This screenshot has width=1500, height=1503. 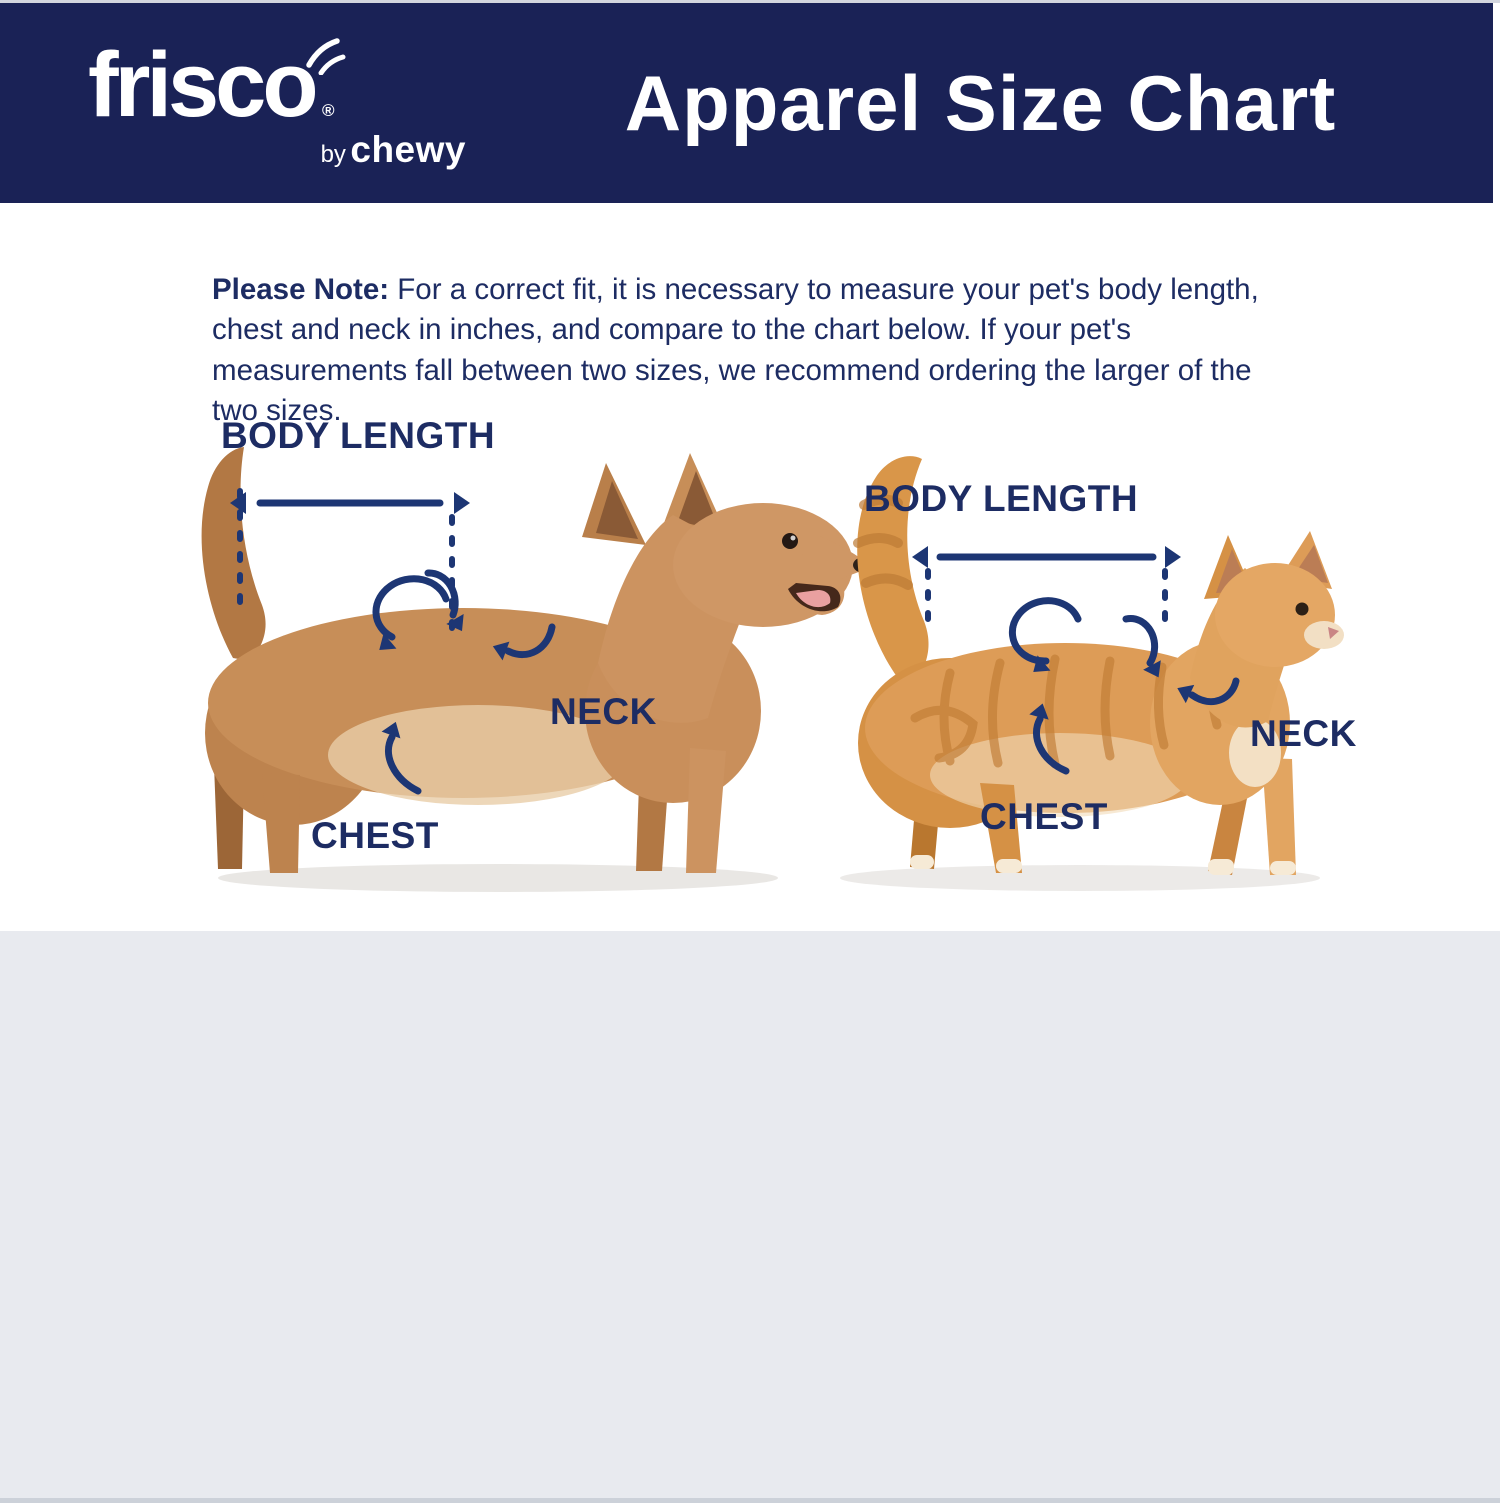 I want to click on cat-chest-label: CHEST, so click(x=1044, y=816).